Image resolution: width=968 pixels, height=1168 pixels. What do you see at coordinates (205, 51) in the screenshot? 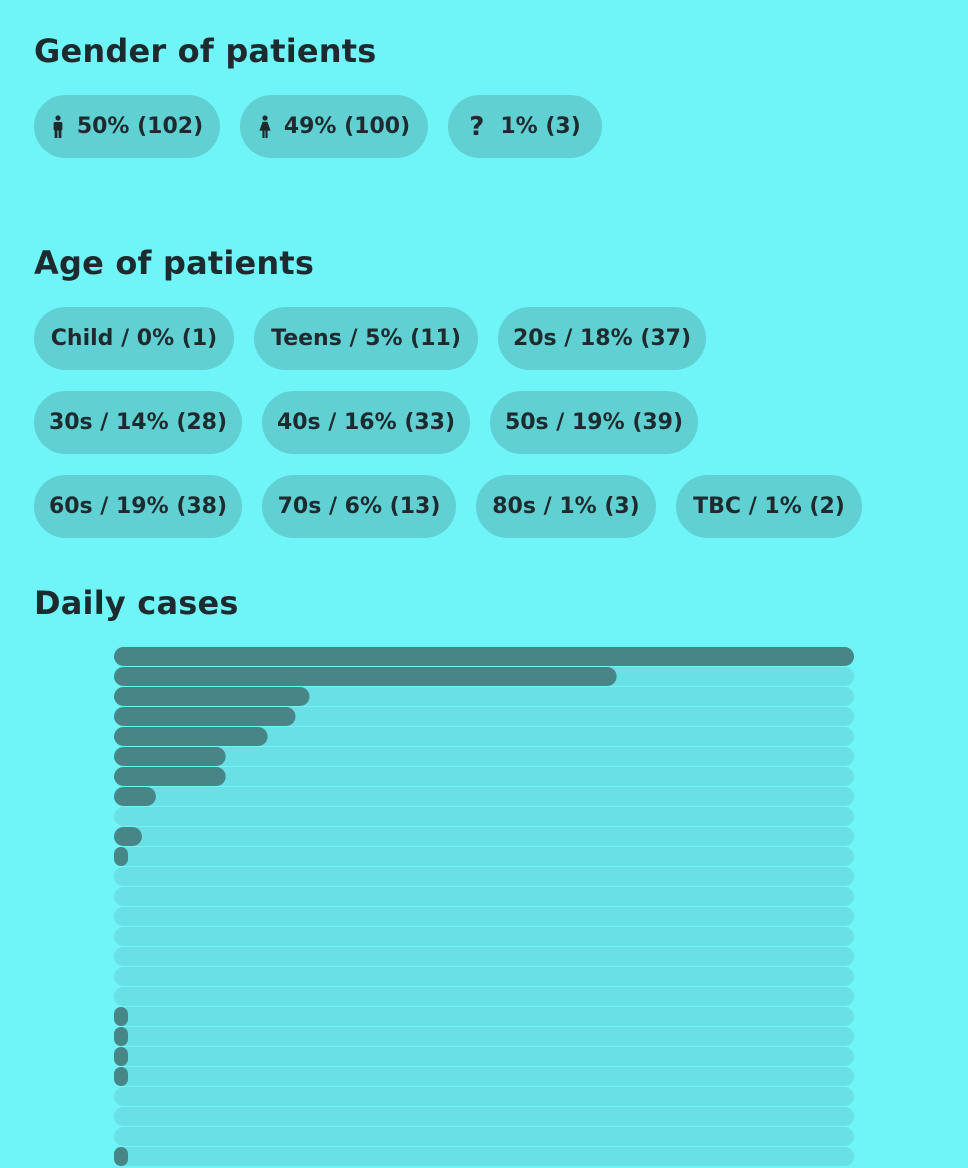
I see `gender-section-title: Gender of patients` at bounding box center [205, 51].